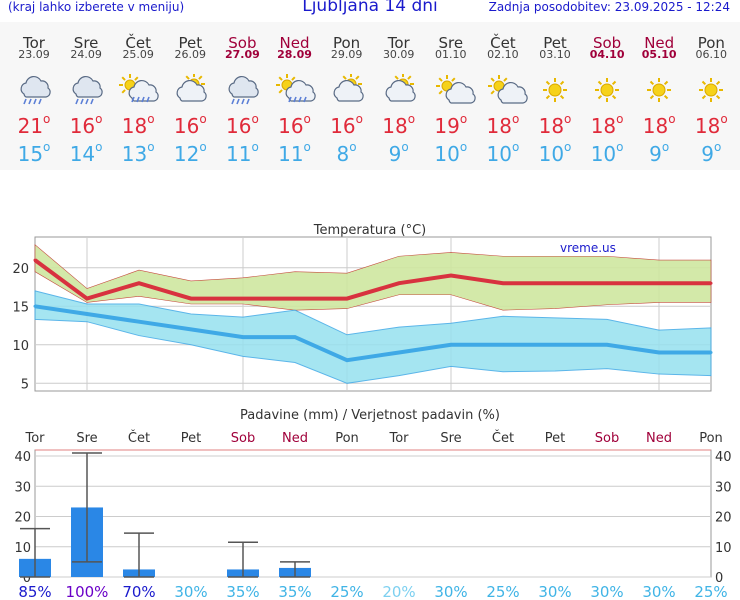 This screenshot has height=600, width=740. What do you see at coordinates (555, 43) in the screenshot?
I see `day-name: Pet` at bounding box center [555, 43].